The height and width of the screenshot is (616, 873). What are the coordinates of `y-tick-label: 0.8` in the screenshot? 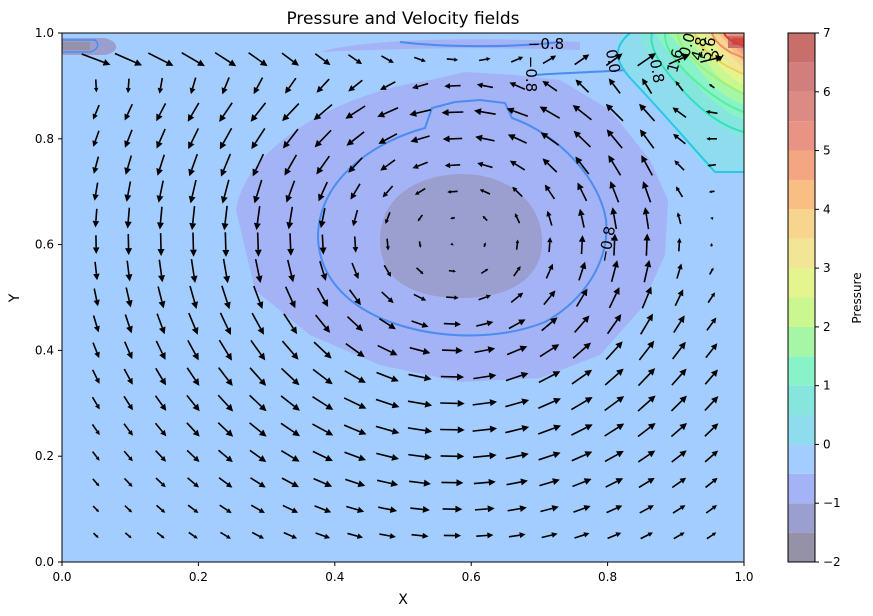 It's located at (44, 139).